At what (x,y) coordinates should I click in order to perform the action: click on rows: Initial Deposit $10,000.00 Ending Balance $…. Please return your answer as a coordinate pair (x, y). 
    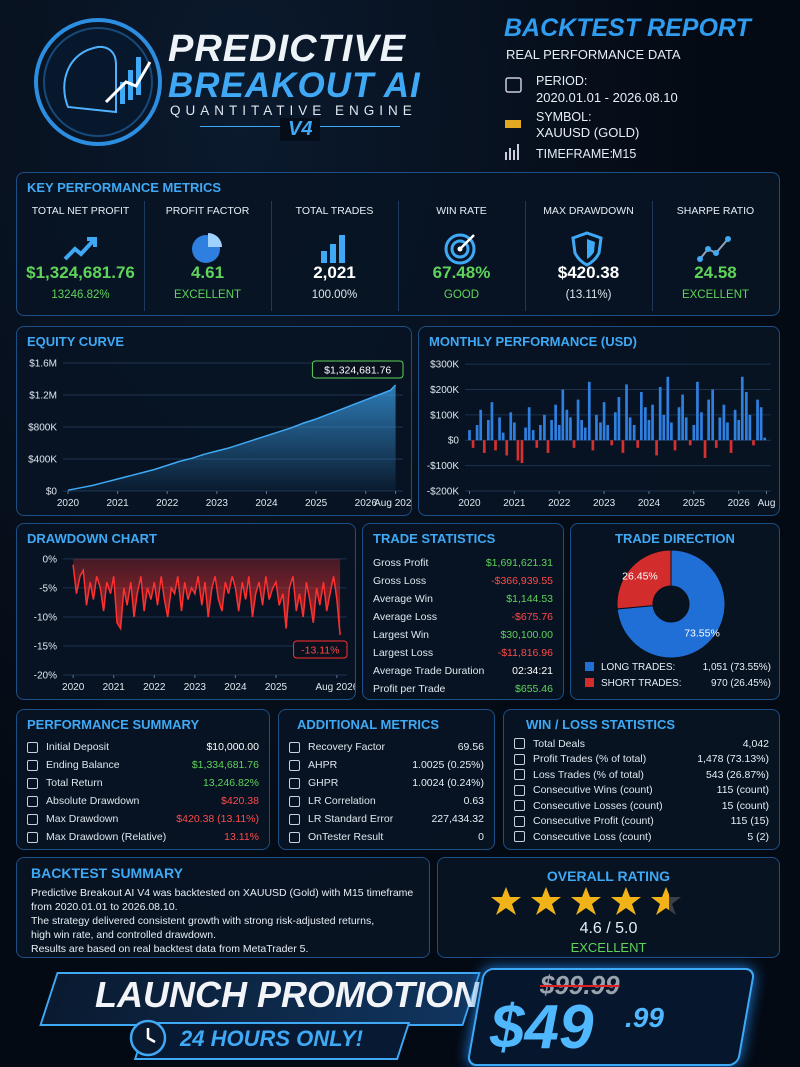
    Looking at the image, I should click on (143, 792).